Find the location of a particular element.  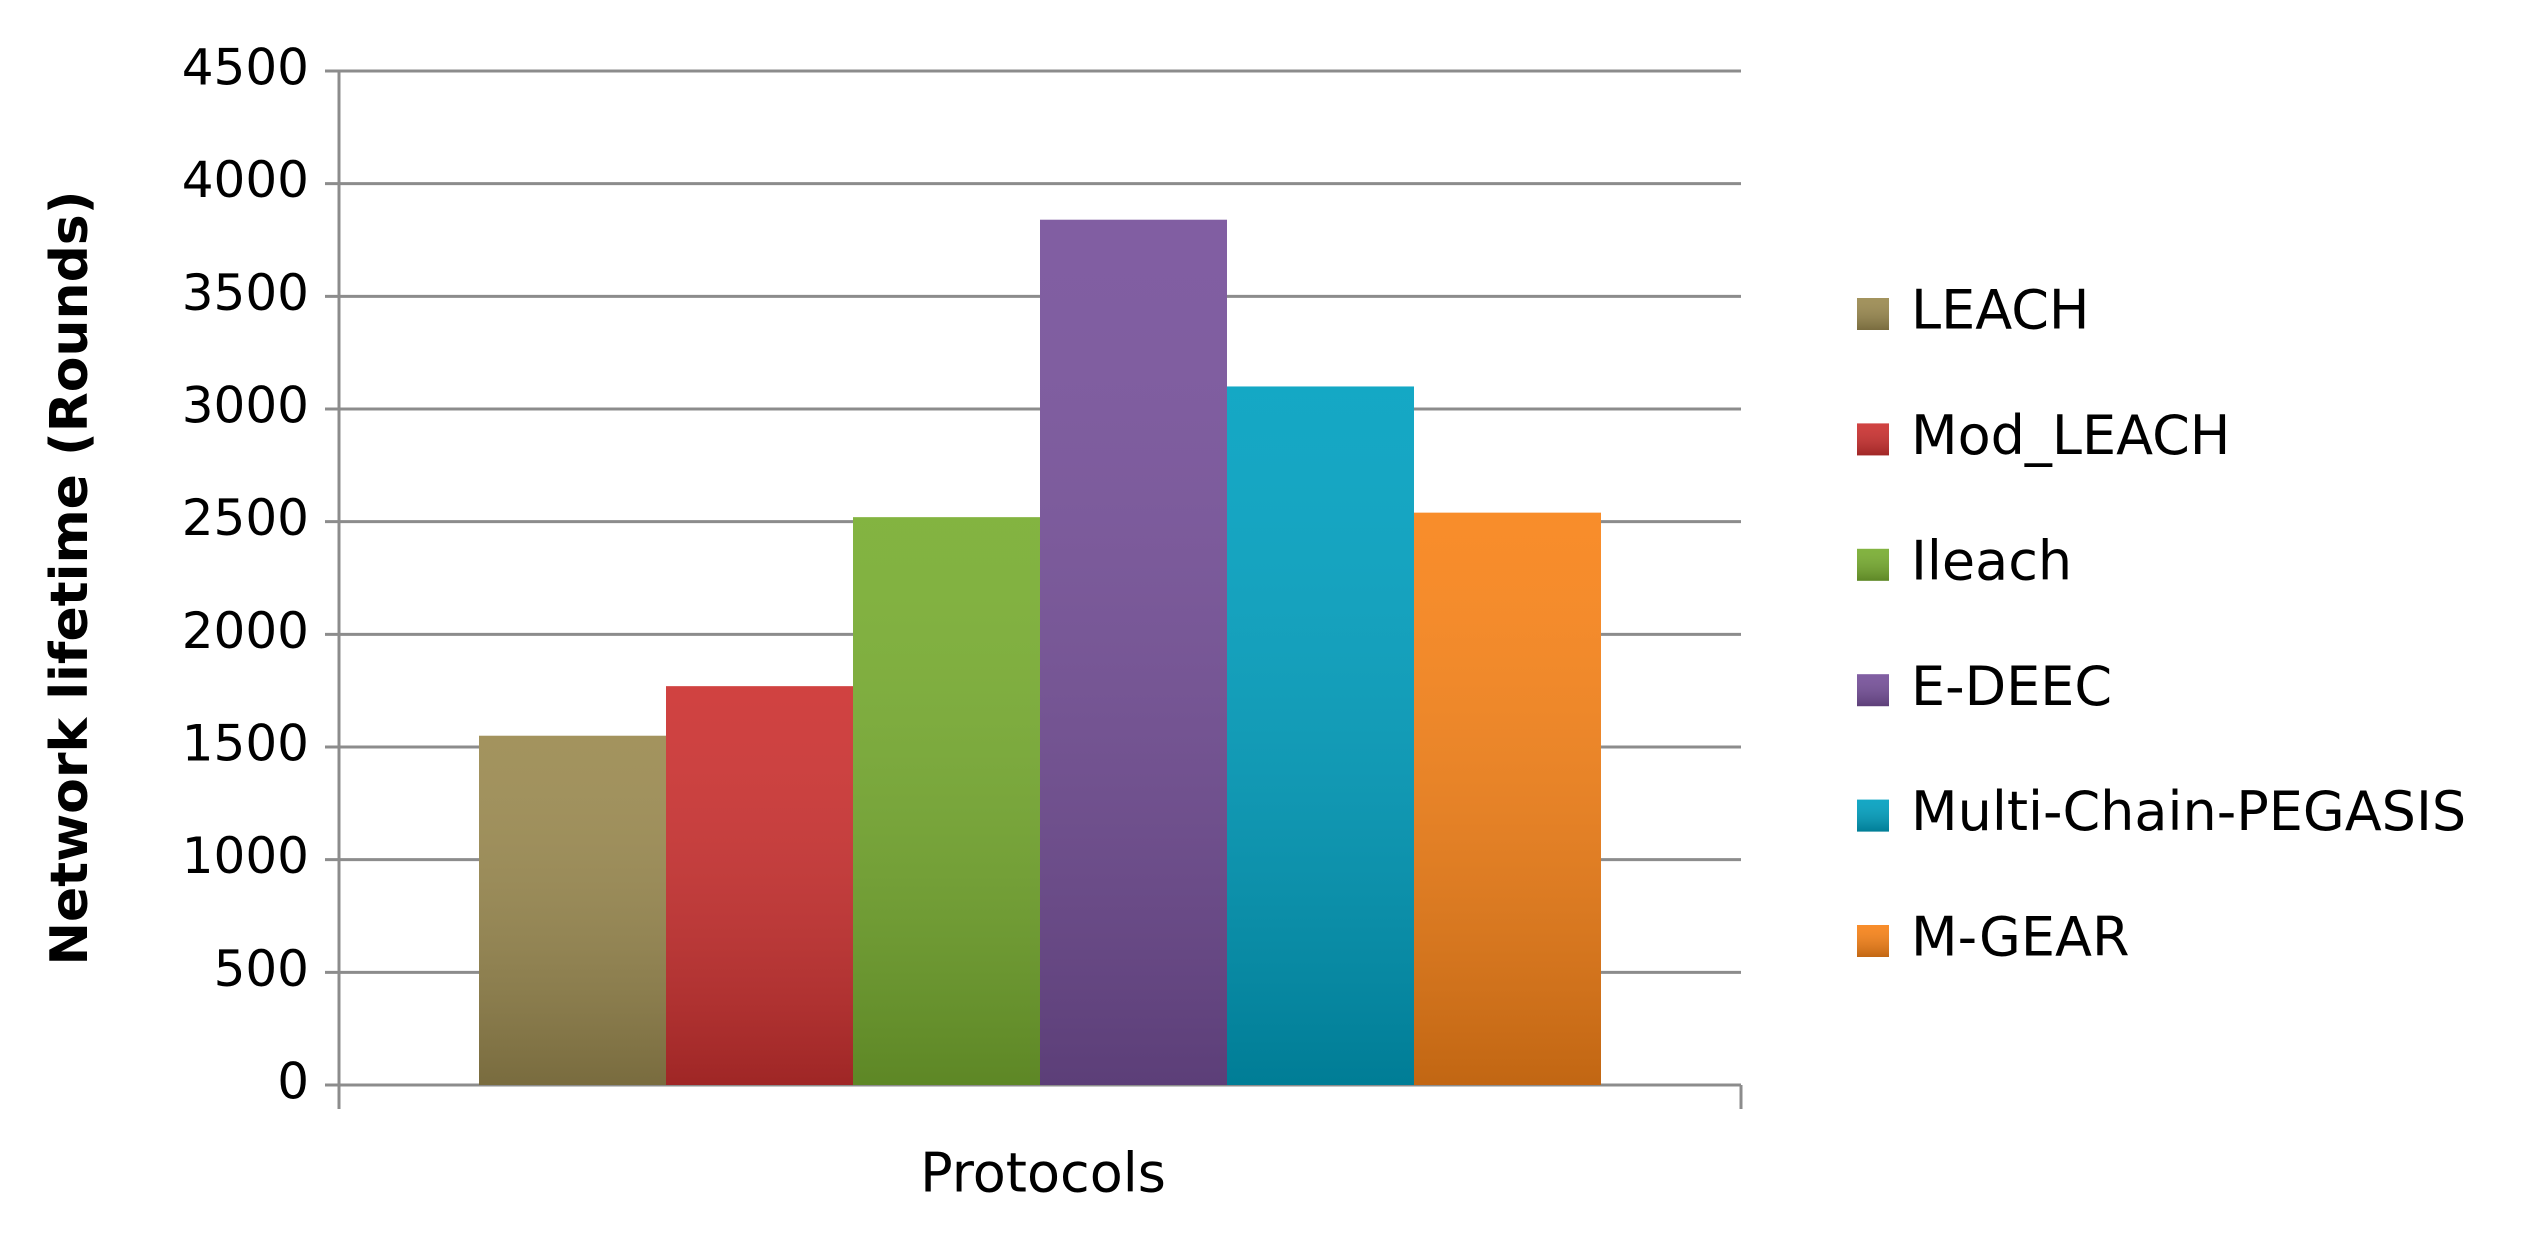

legend-label: E-DEEC is located at coordinates (2011, 686).